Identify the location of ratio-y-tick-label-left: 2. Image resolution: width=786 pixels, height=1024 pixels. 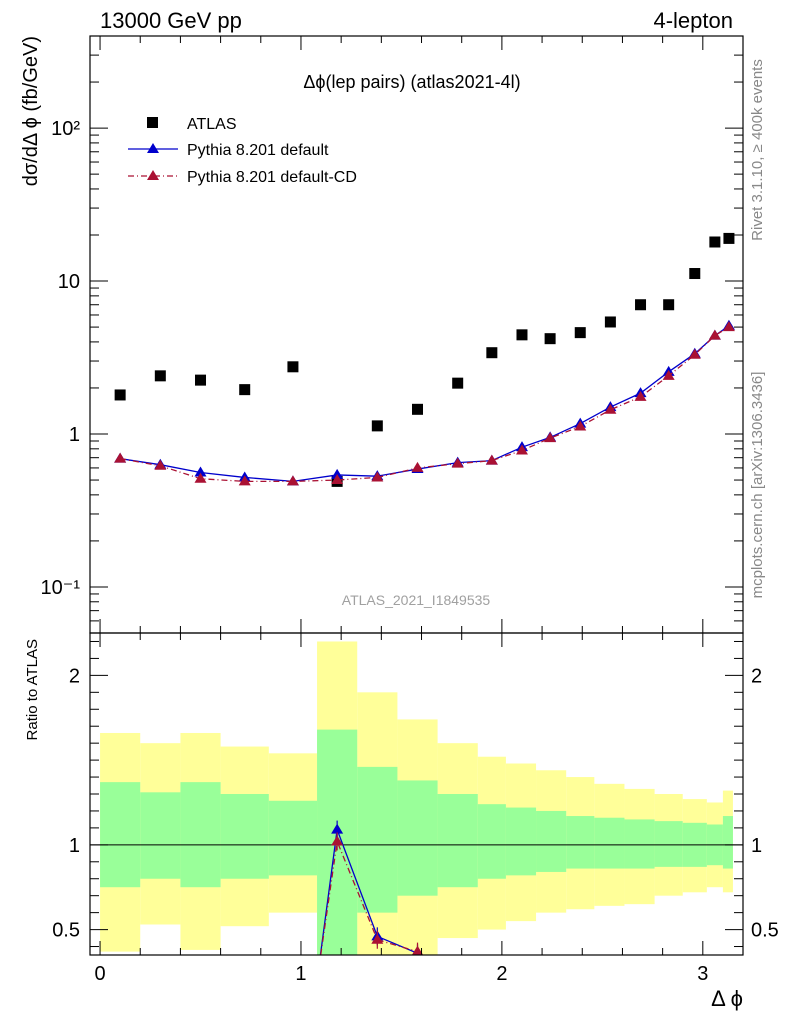
(74, 676).